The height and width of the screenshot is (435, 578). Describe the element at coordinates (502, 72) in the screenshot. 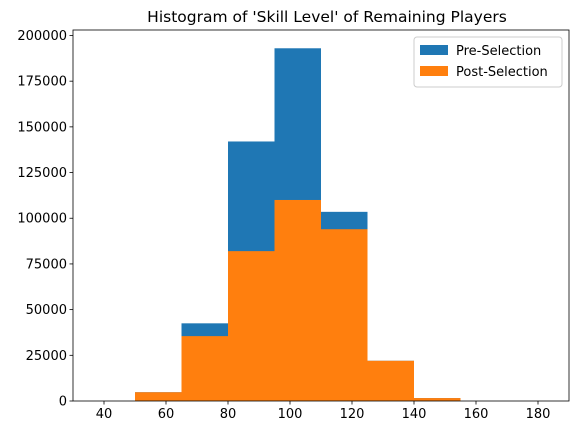

I see `legend-label-1: Post-Selection` at that location.